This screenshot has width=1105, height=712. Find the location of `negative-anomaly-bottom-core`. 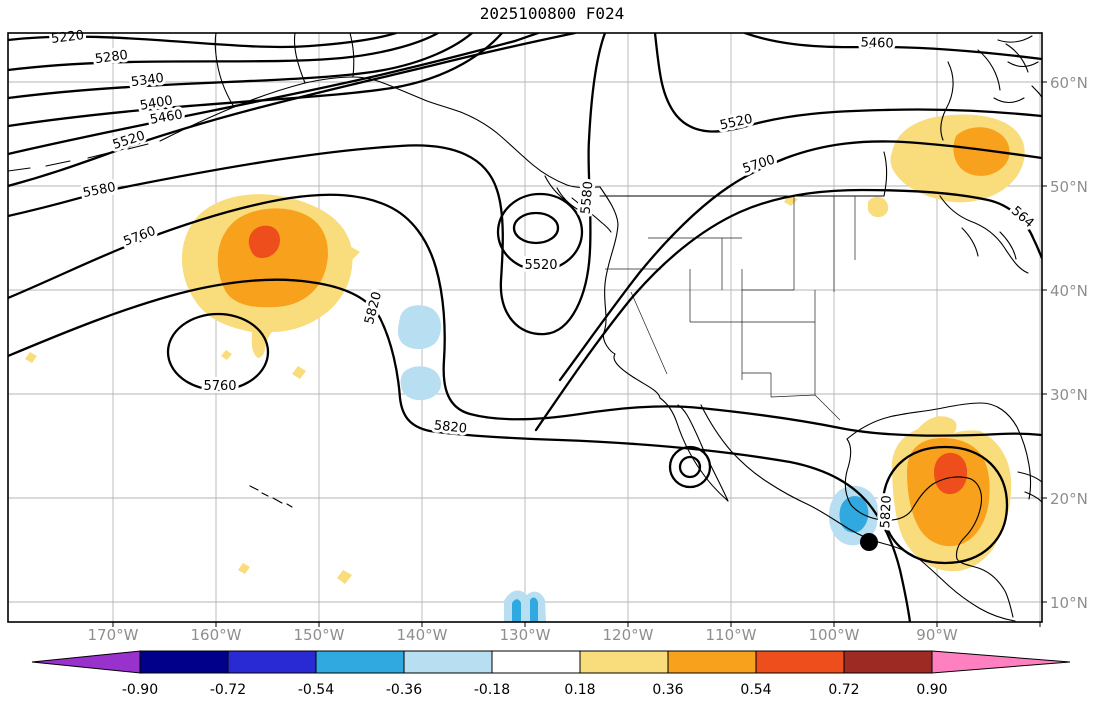

negative-anomaly-bottom-core is located at coordinates (525, 609).